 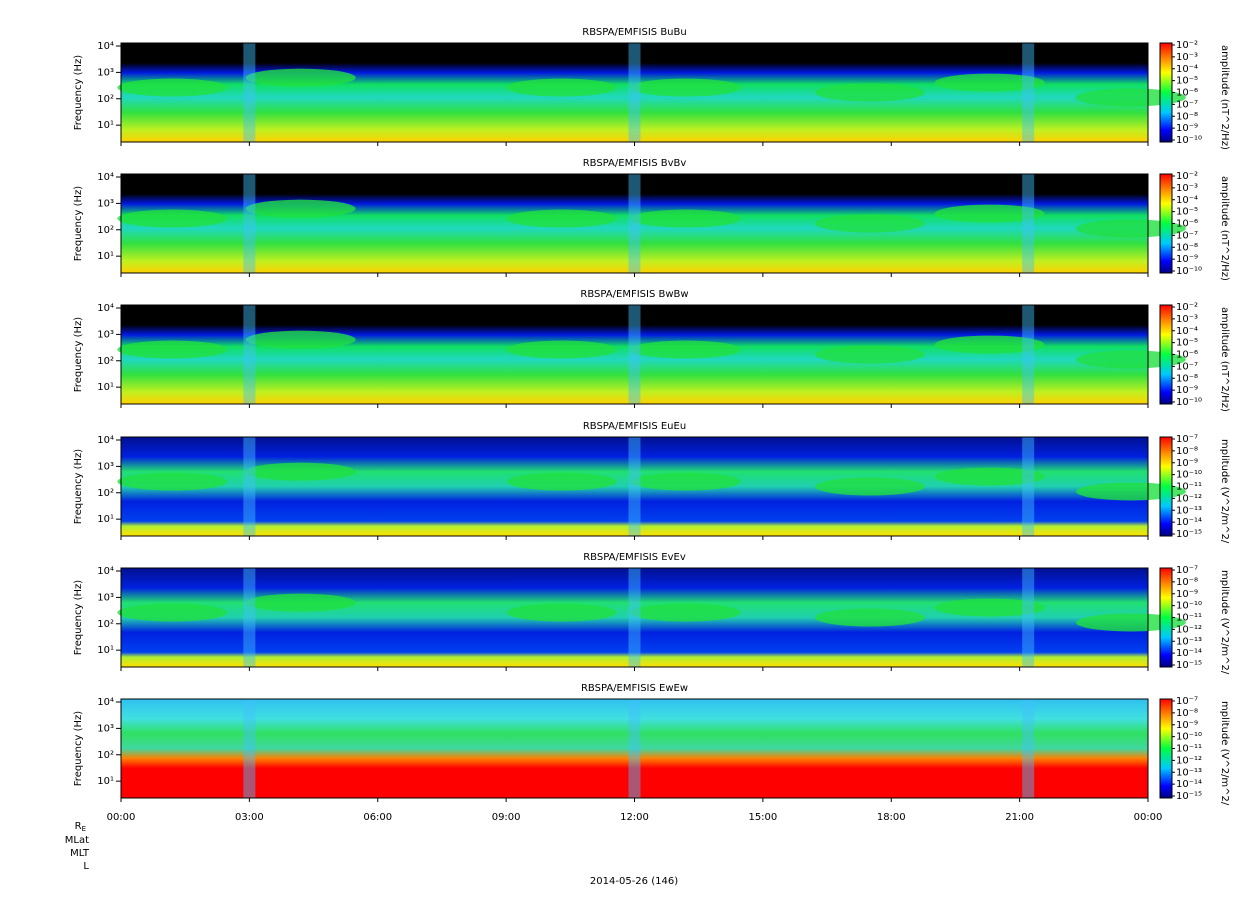 What do you see at coordinates (634, 881) in the screenshot?
I see `date-label: 2014-05-26 (146)` at bounding box center [634, 881].